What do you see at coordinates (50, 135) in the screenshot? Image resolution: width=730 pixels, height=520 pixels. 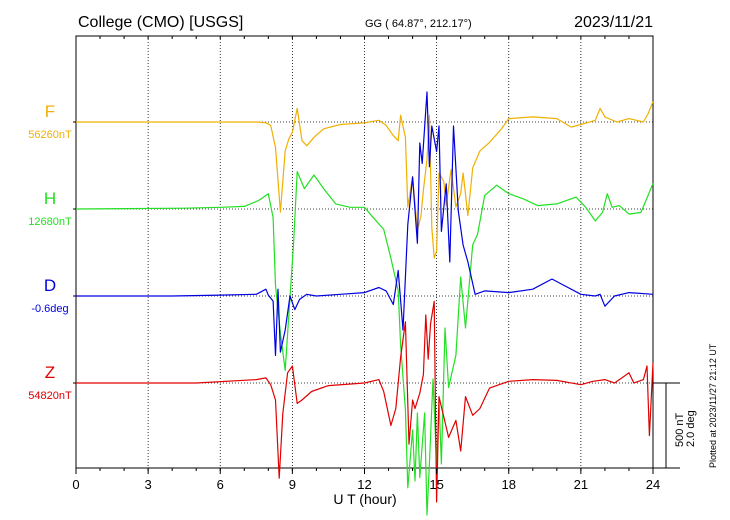 I see `series-baseline-label-f: 56260nT` at bounding box center [50, 135].